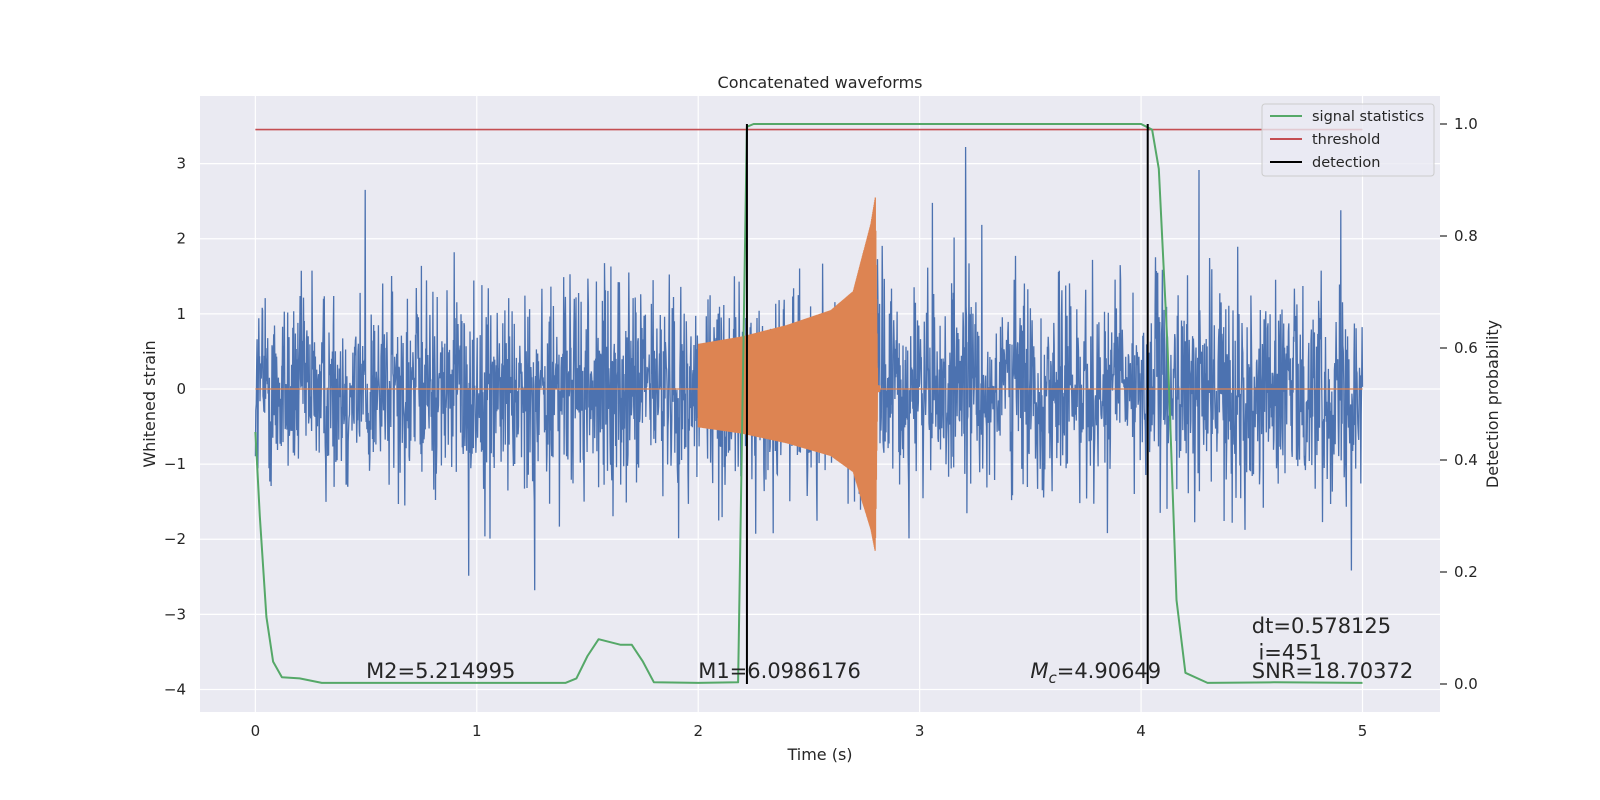 Image resolution: width=1600 pixels, height=800 pixels. I want to click on y2-tick-label: 0.2, so click(1466, 572).